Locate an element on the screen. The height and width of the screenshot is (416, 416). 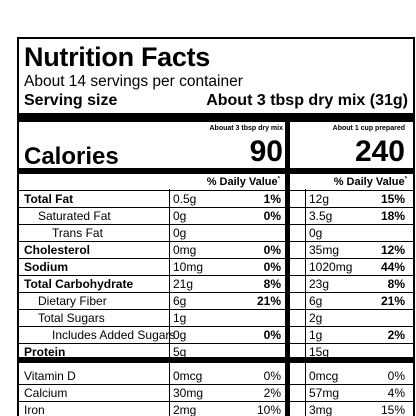
percent-col2: 44% is located at coordinates (392, 267).